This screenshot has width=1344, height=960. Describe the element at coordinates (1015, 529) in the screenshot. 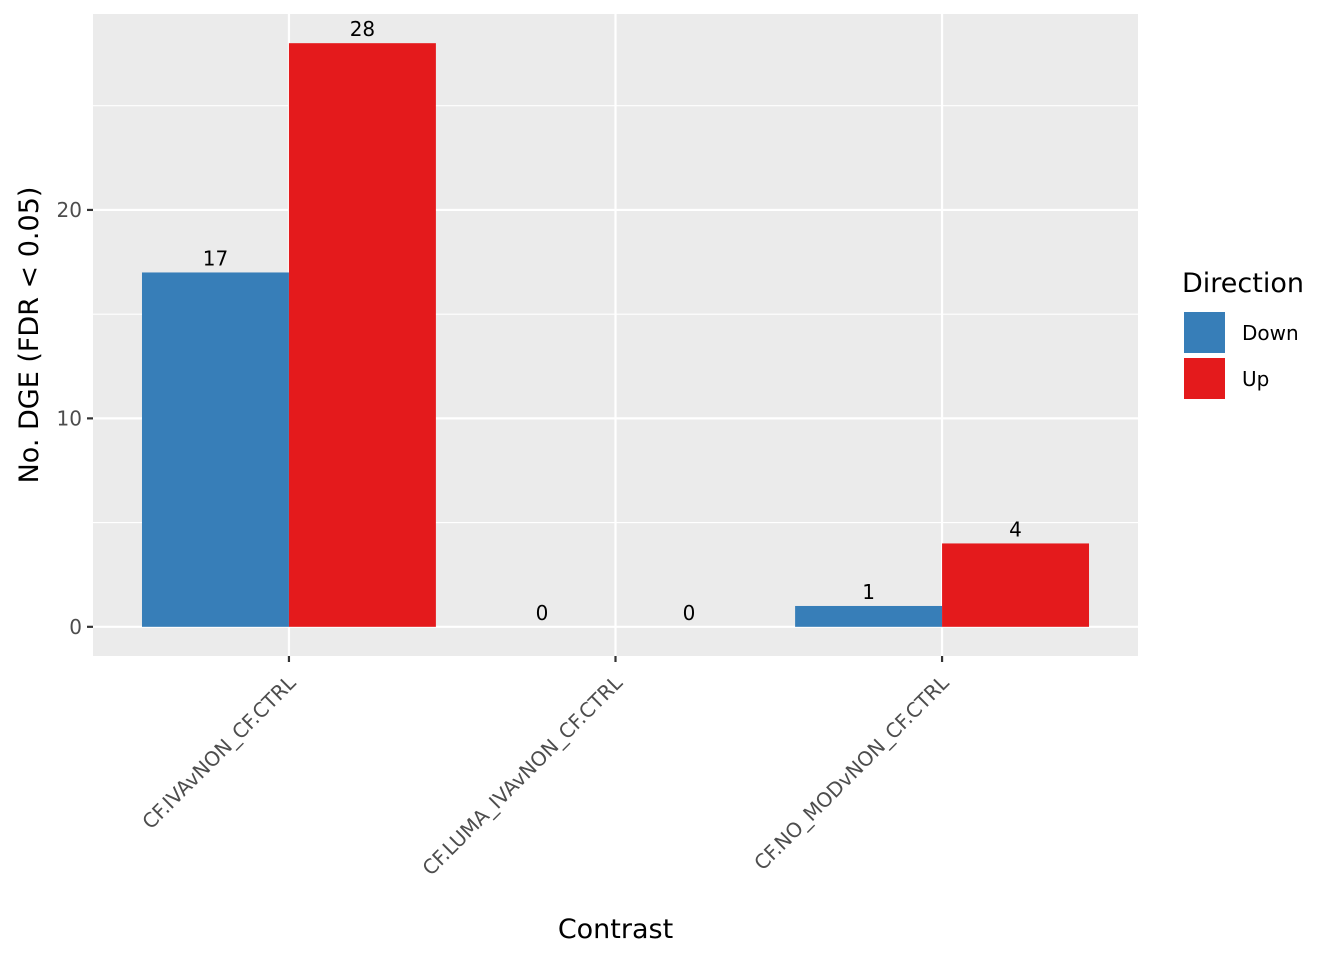

I see `bar-value-label: 4` at that location.